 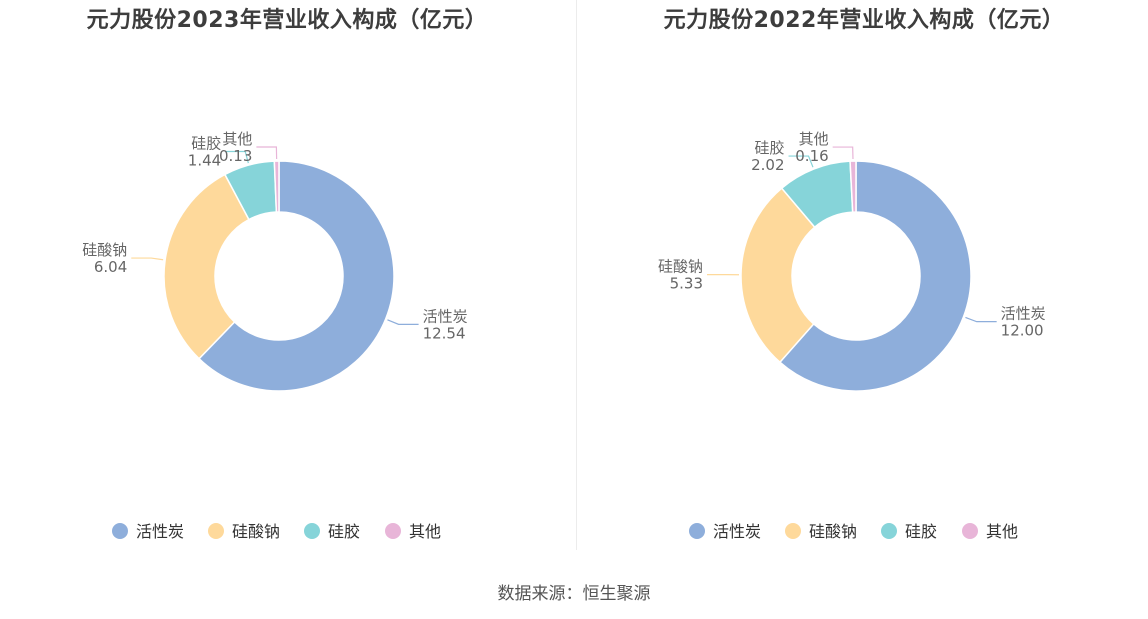 I want to click on slice-label-value: 5.33, so click(x=686, y=284).